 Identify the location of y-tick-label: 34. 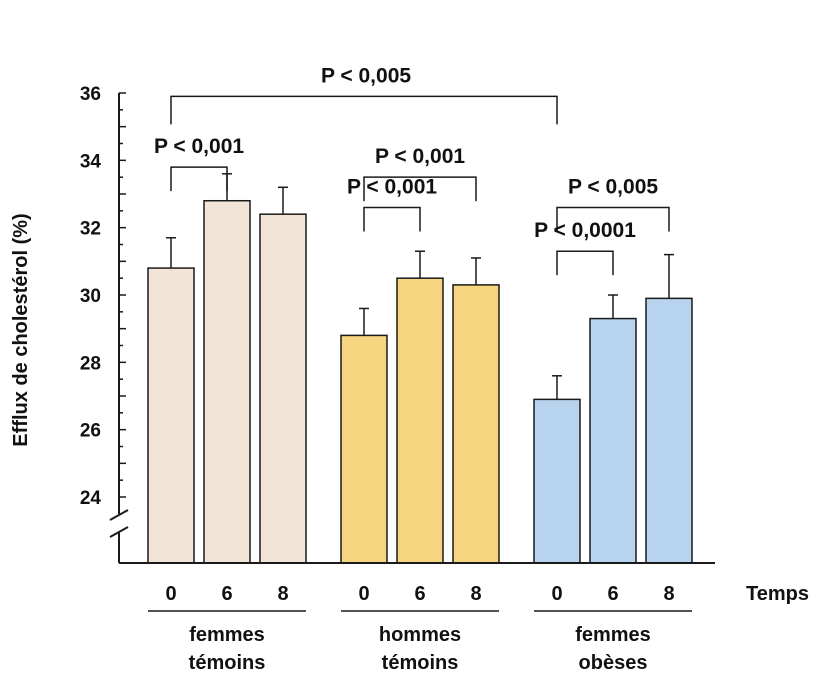
(91, 161).